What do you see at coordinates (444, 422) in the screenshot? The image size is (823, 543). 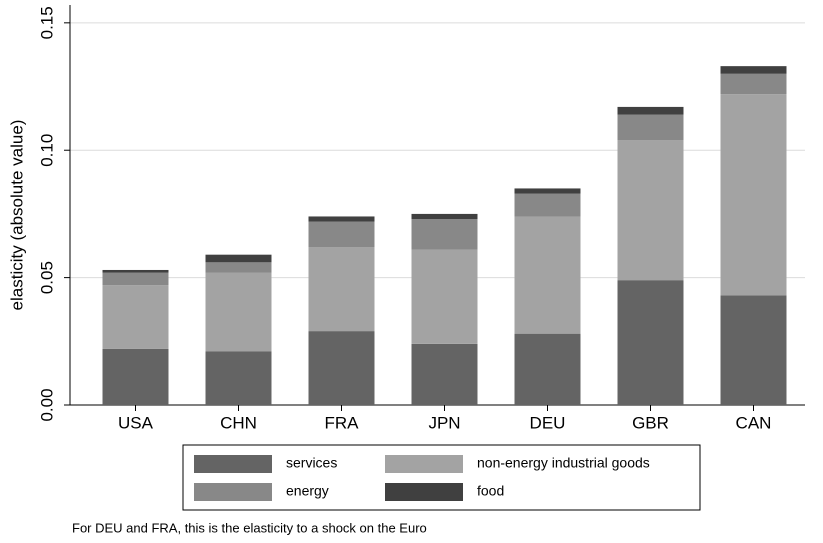 I see `x-tick-label: JPN` at bounding box center [444, 422].